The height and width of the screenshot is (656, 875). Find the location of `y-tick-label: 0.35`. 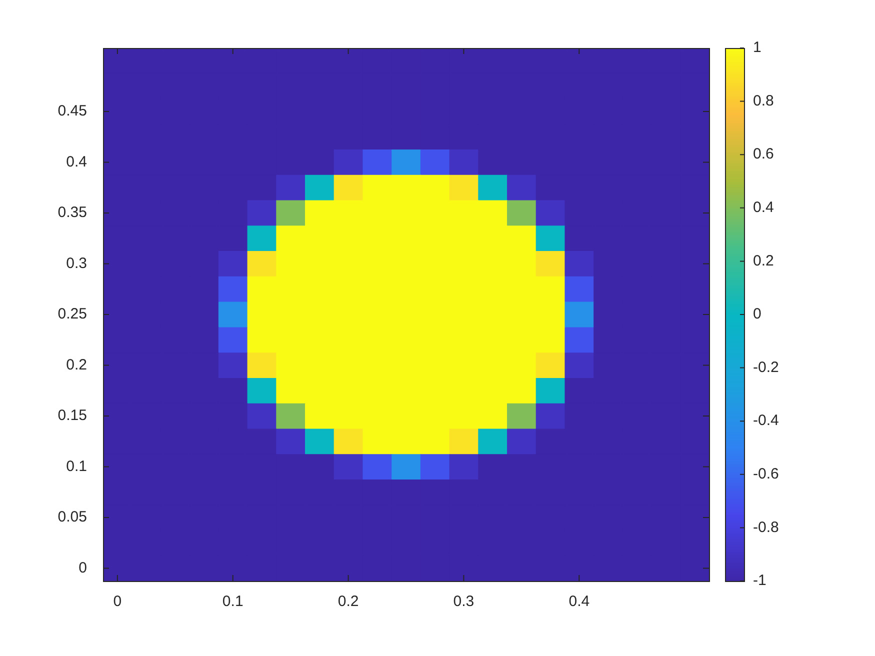

y-tick-label: 0.35 is located at coordinates (72, 213).